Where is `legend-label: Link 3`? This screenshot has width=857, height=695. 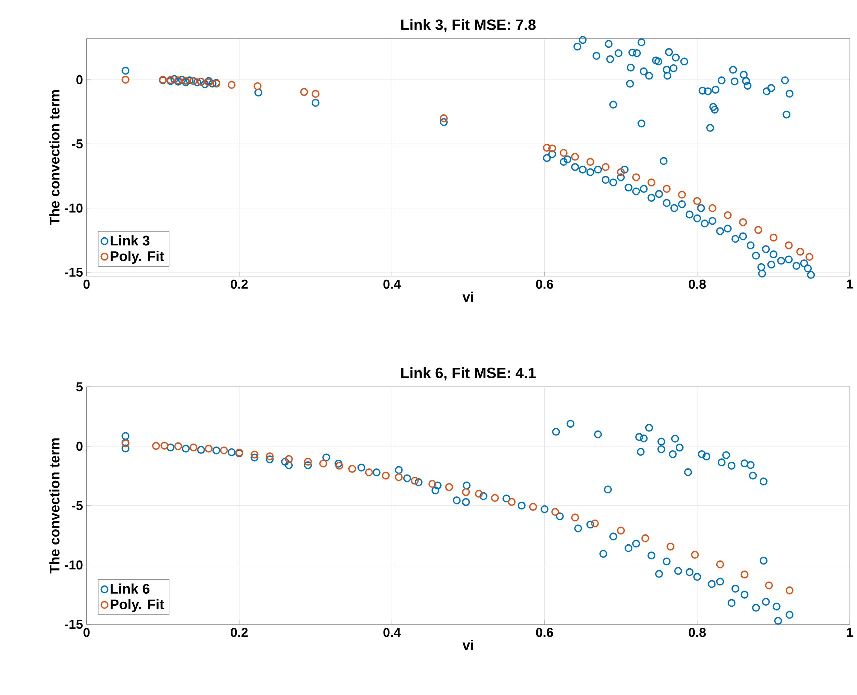 legend-label: Link 3 is located at coordinates (130, 240).